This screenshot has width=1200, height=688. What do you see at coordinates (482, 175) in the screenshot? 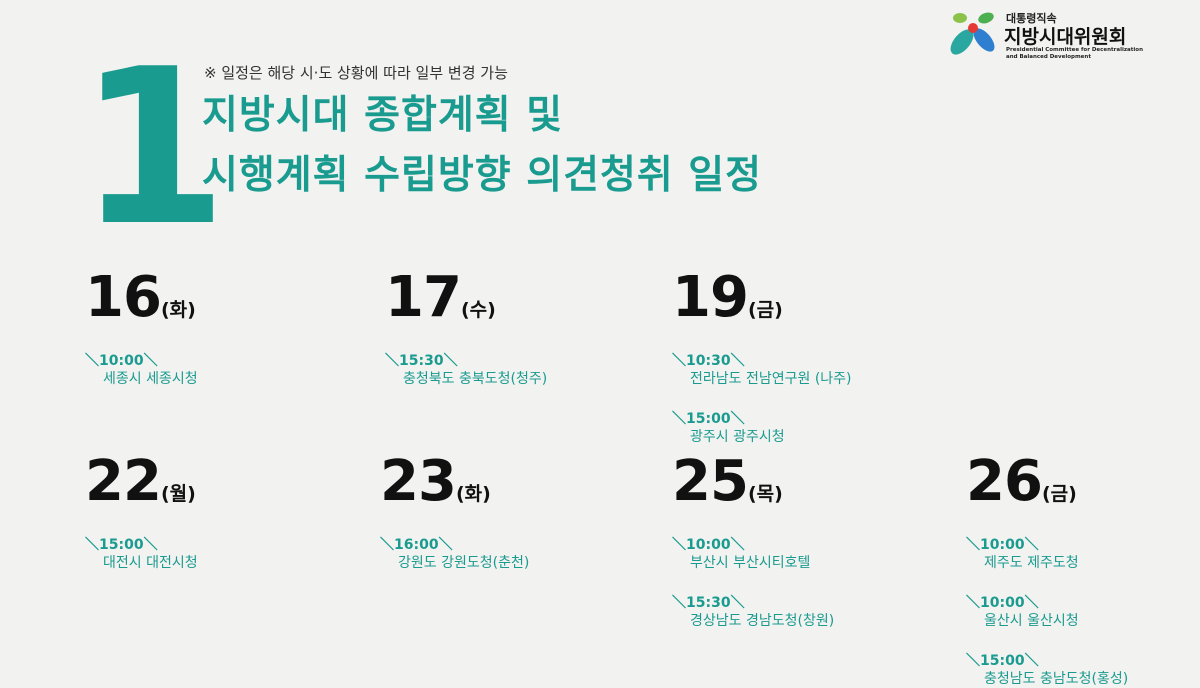
I see `title-line-2: 시행계획 수립방향 의견청취 일정` at bounding box center [482, 175].